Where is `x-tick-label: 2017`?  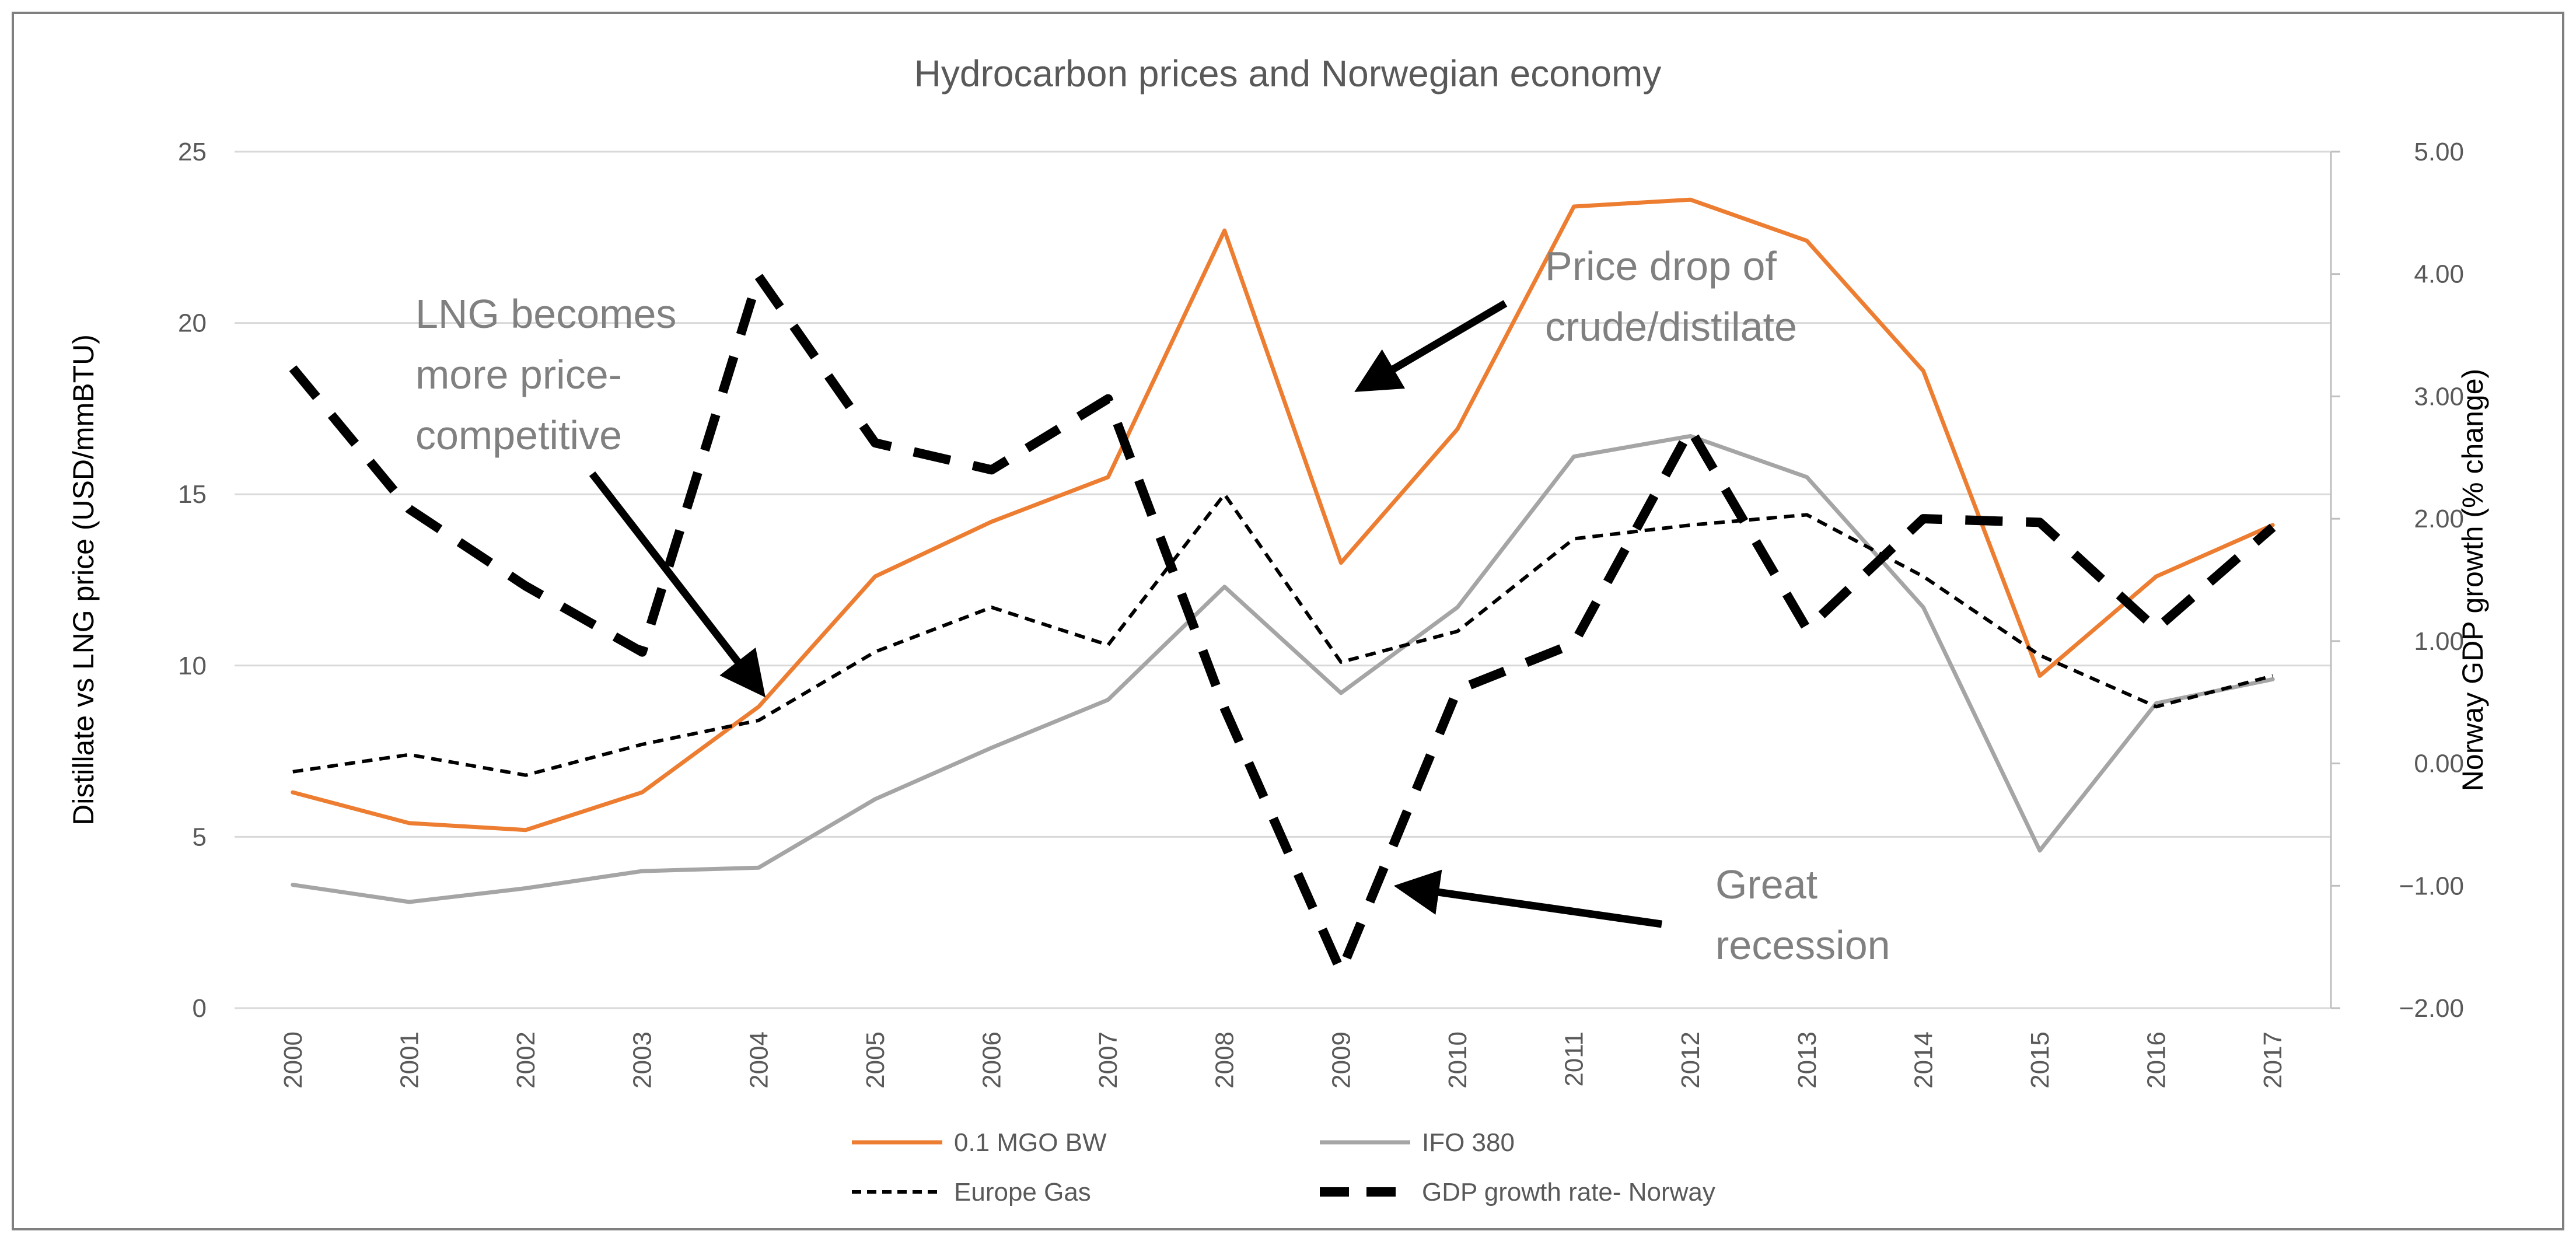 x-tick-label: 2017 is located at coordinates (2273, 1060).